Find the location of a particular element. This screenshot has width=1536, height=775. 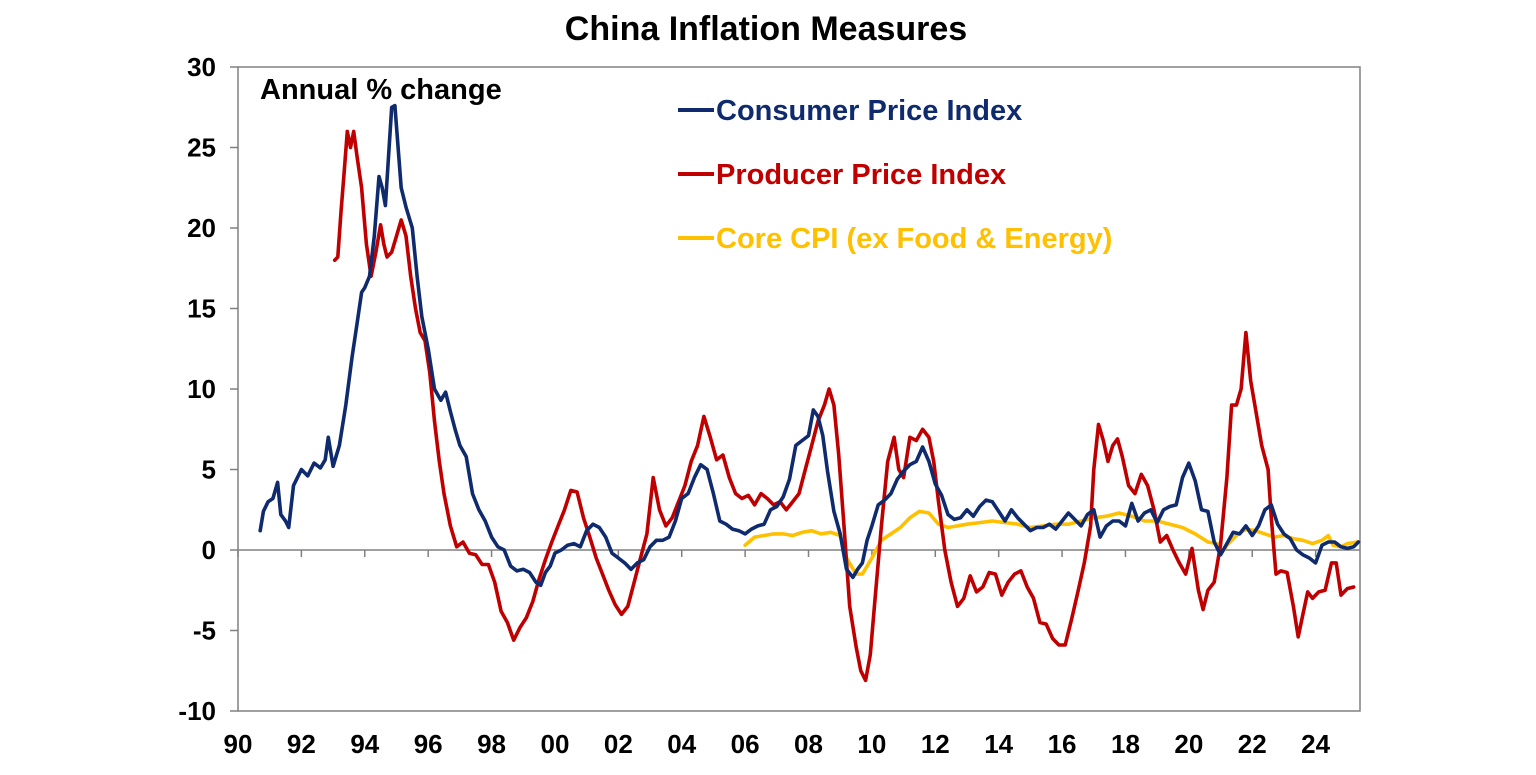

y-tick-label: 5 is located at coordinates (209, 470).